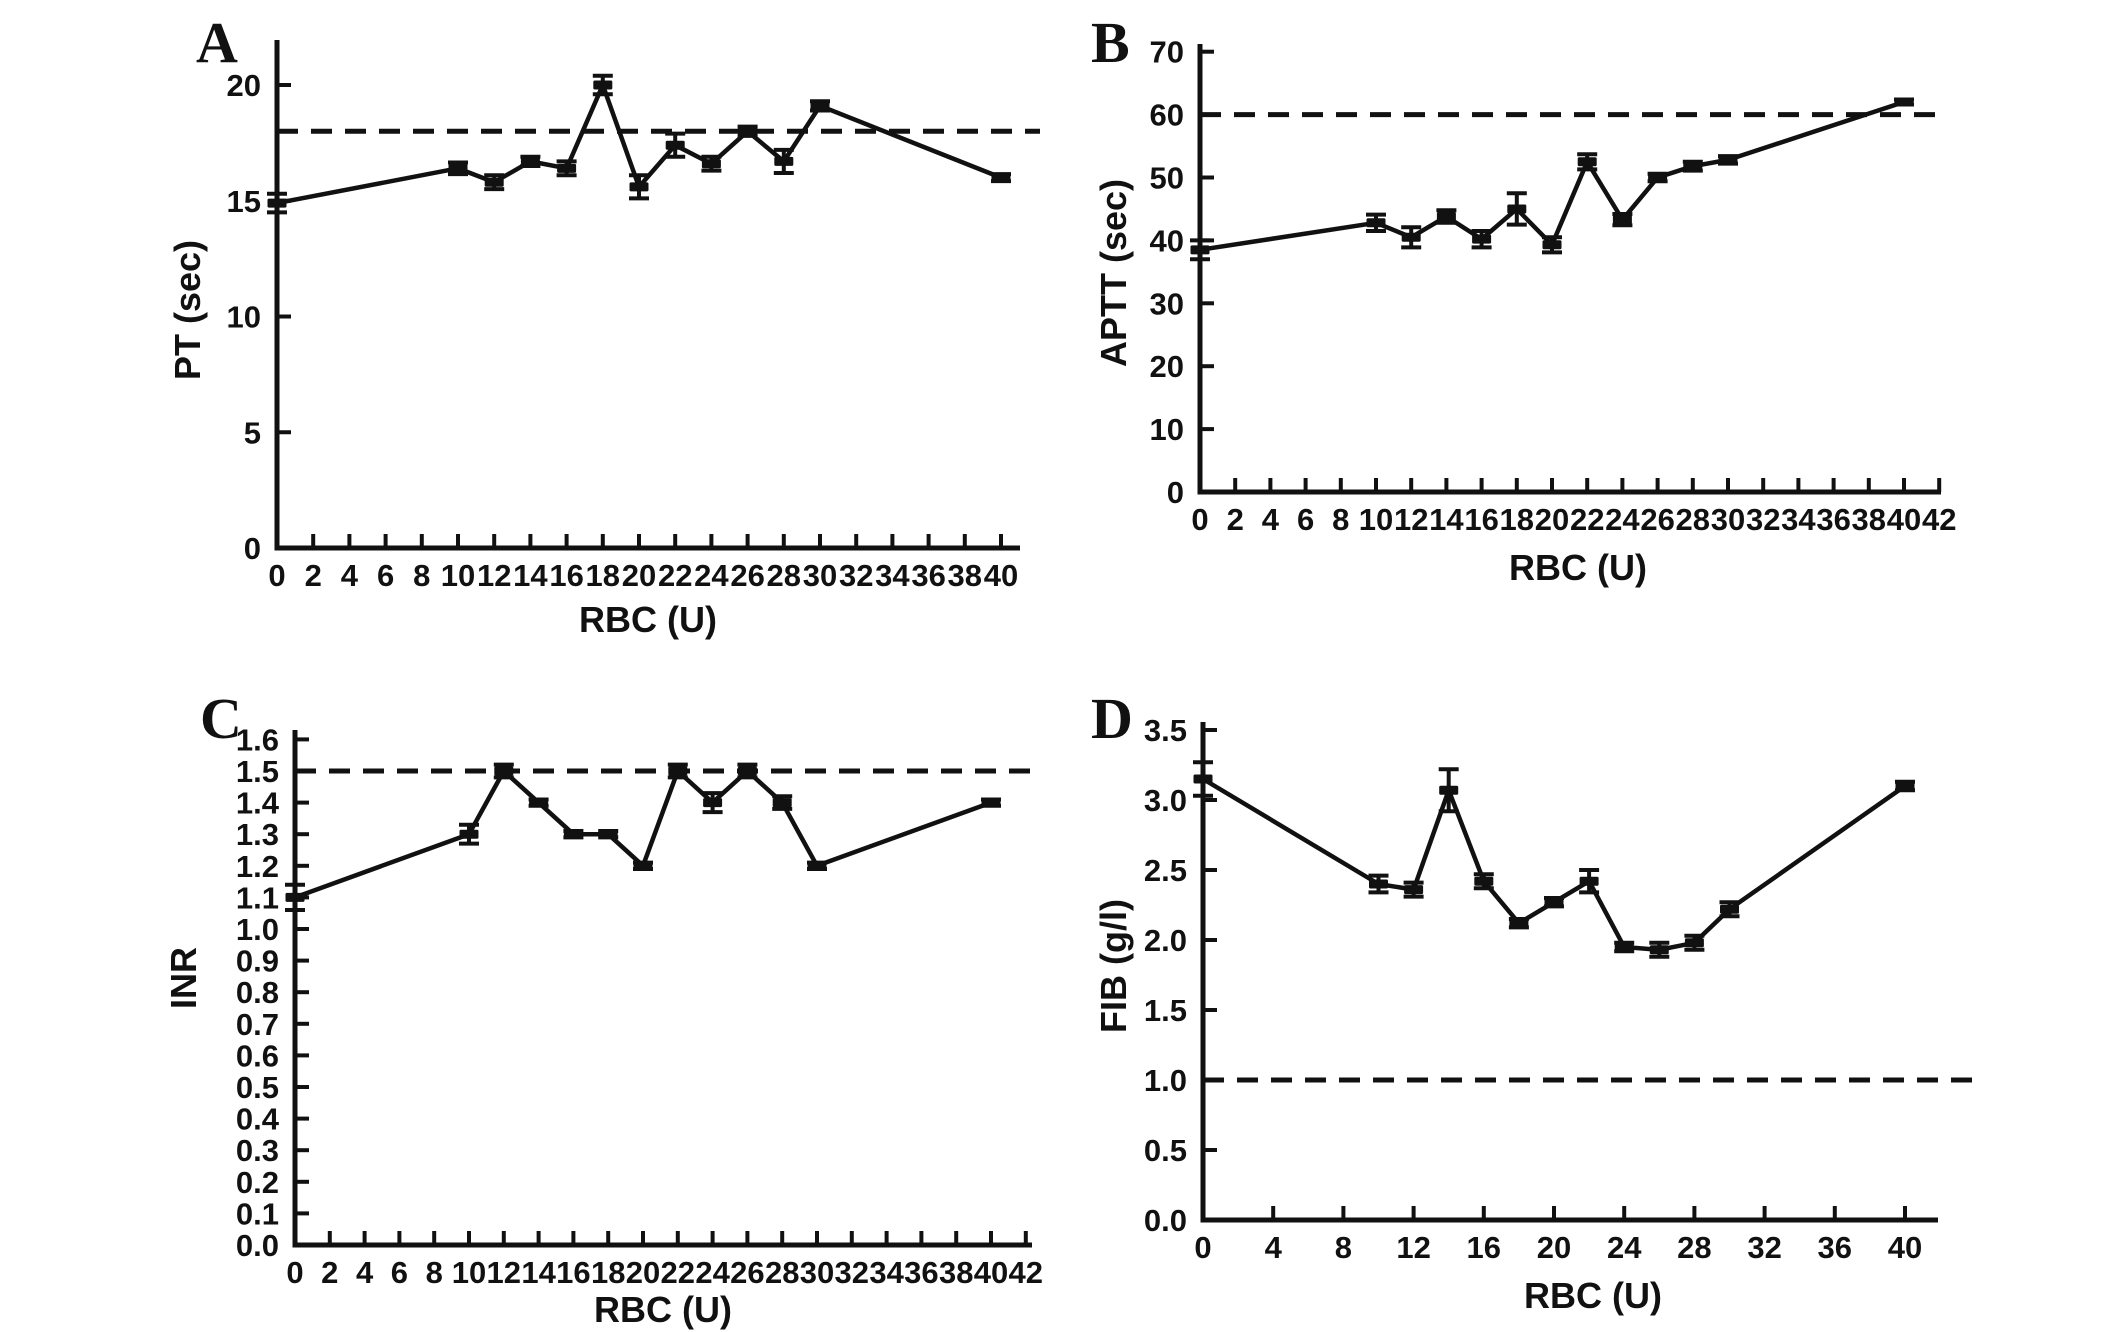  Describe the element at coordinates (252, 432) in the screenshot. I see `y-tick-label: 5` at that location.